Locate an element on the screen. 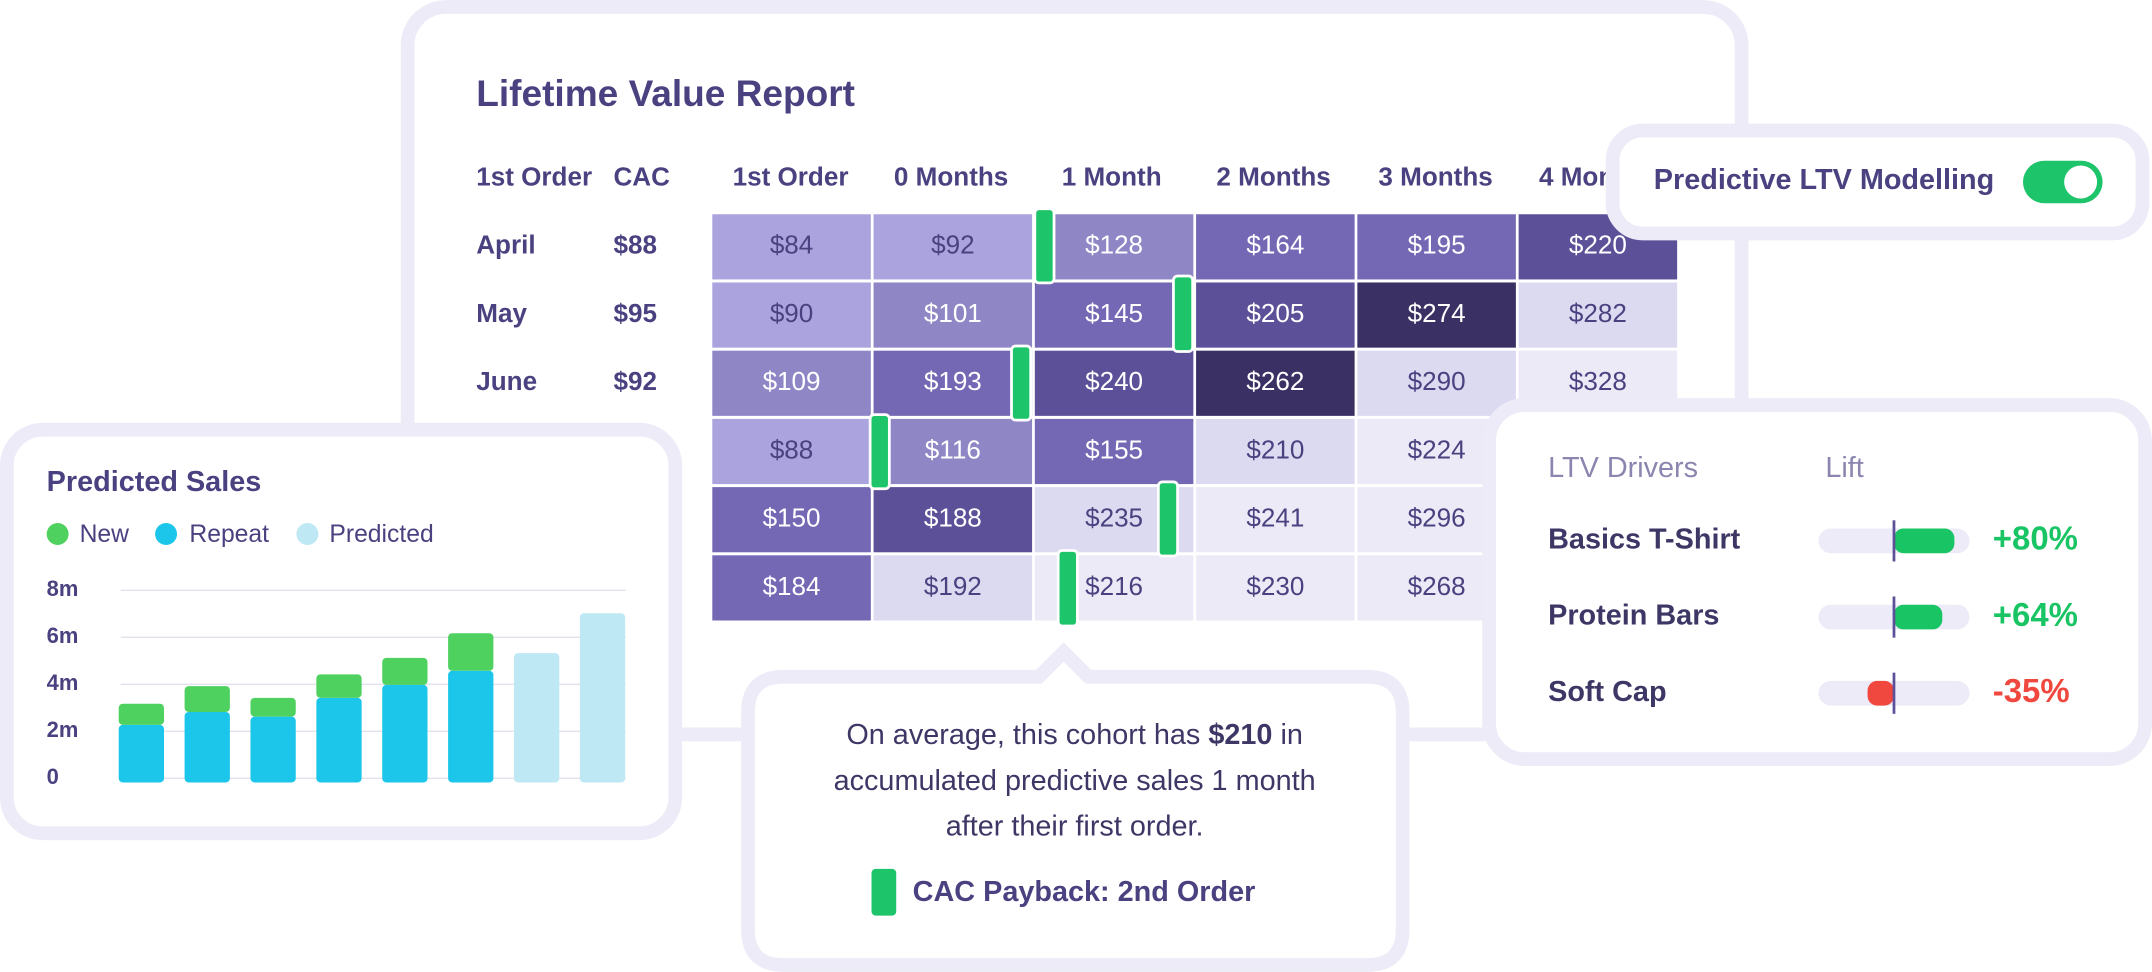  cell-value: $195 is located at coordinates (1437, 245).